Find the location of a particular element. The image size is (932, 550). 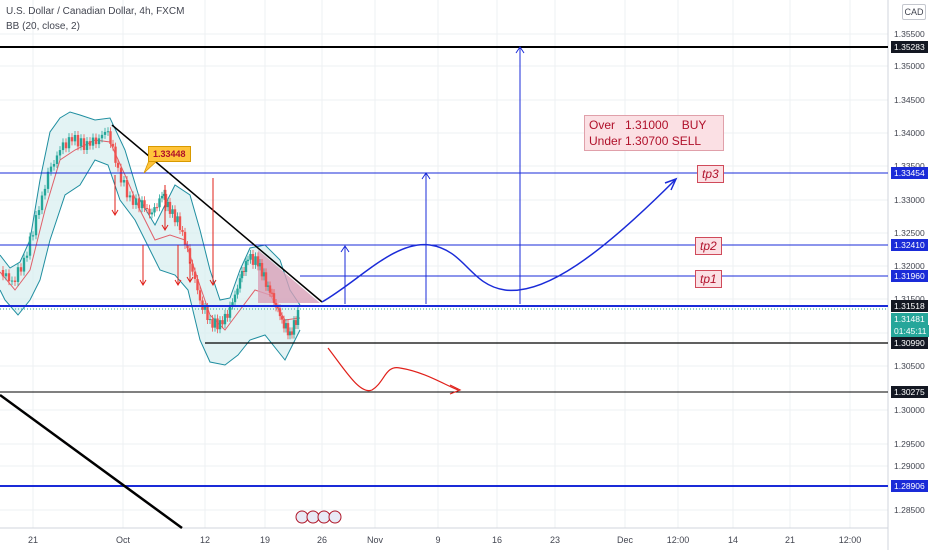

price-label: 1.31518 is located at coordinates (909, 306).